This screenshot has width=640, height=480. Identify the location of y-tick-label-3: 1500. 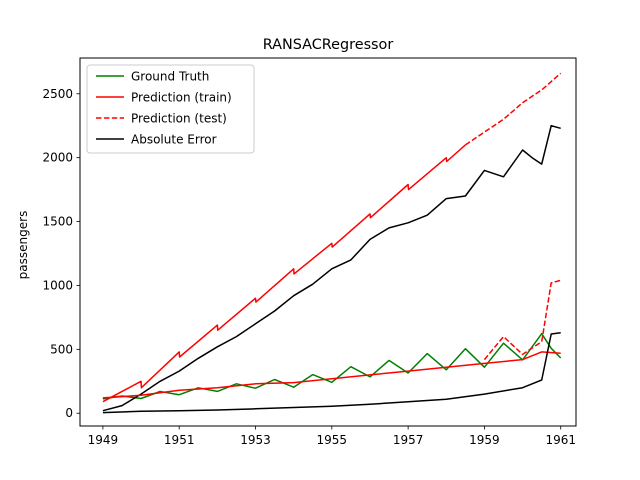
(57, 222).